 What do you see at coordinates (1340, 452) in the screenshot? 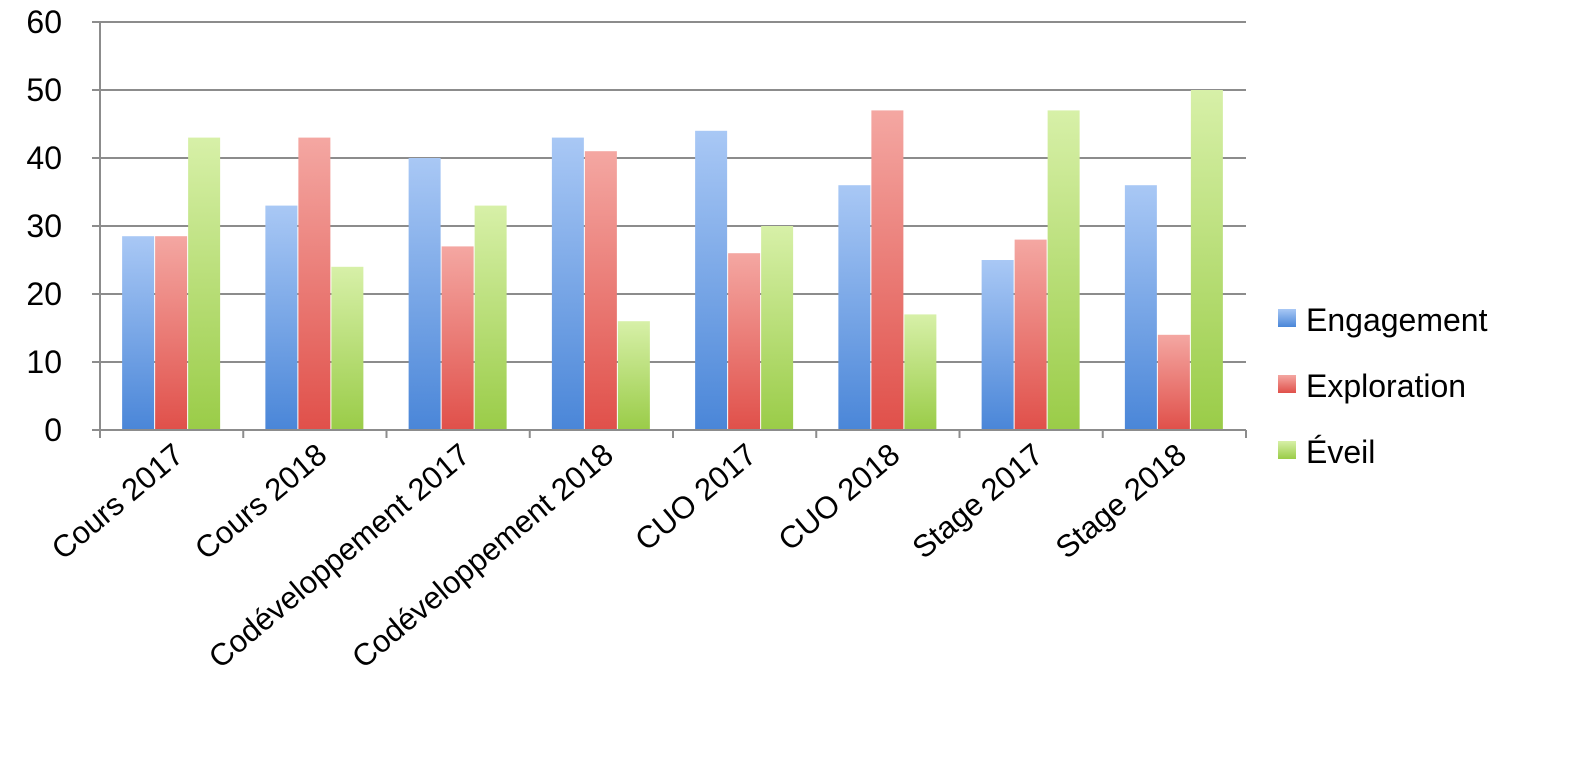
I see `legend-label: Éveil` at bounding box center [1340, 452].